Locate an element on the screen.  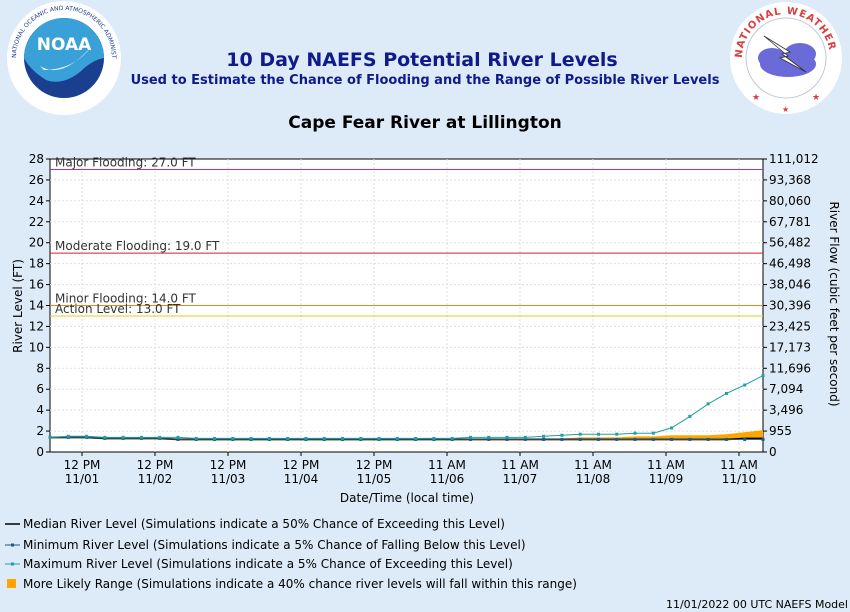
y-tick-label: 28 is located at coordinates (36, 159).